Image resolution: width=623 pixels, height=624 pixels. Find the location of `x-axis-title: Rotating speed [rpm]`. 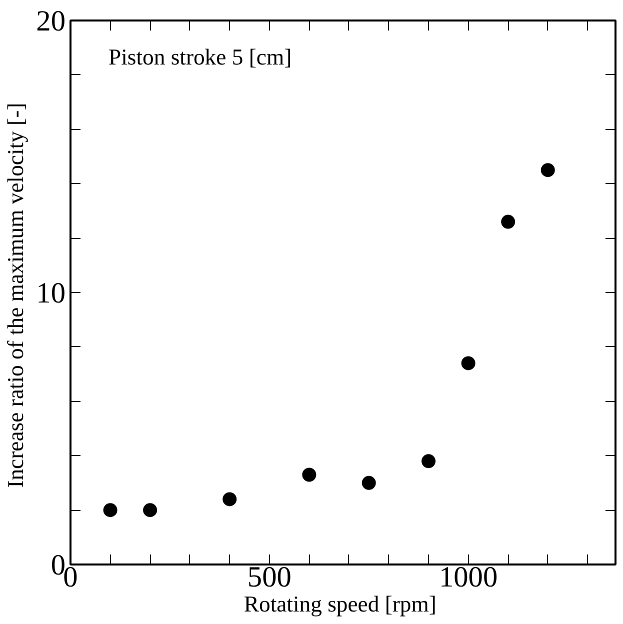

x-axis-title: Rotating speed [rpm] is located at coordinates (340, 604).